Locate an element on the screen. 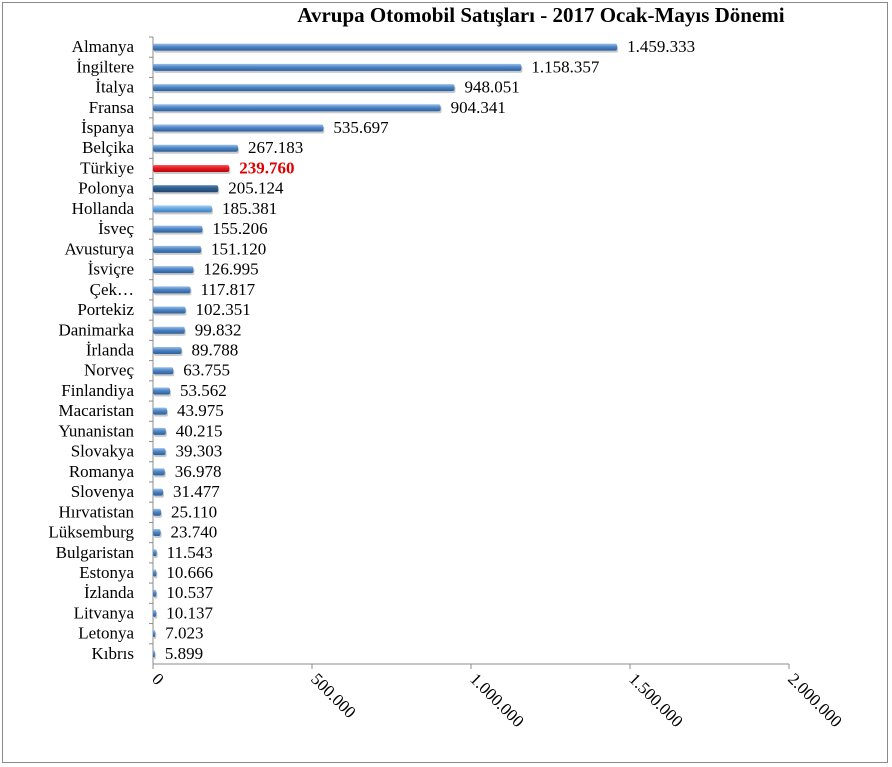  category-label: Polonya is located at coordinates (106, 188).